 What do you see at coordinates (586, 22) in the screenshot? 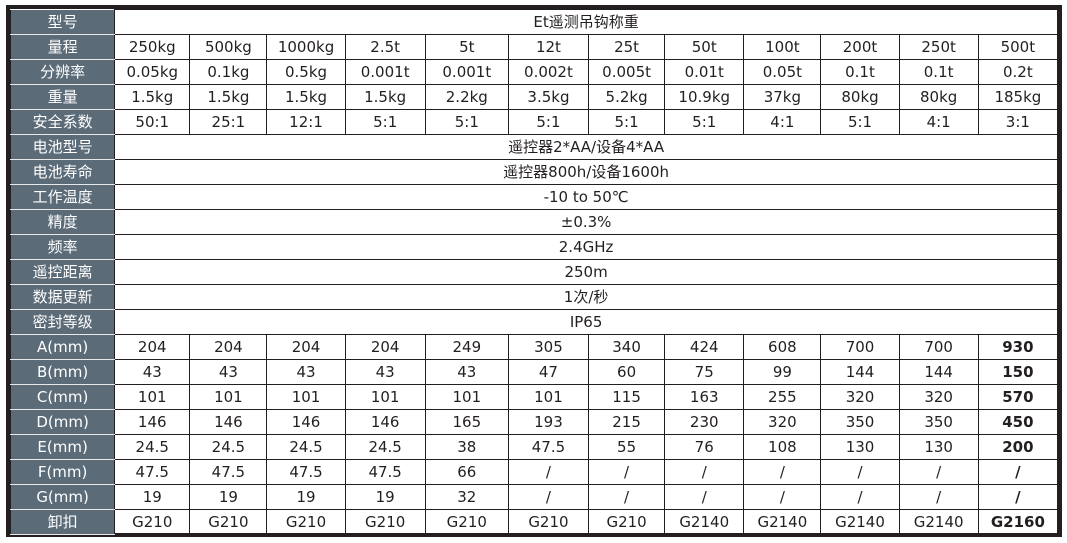
I see `table-title: Et遥测吊钩称重` at bounding box center [586, 22].